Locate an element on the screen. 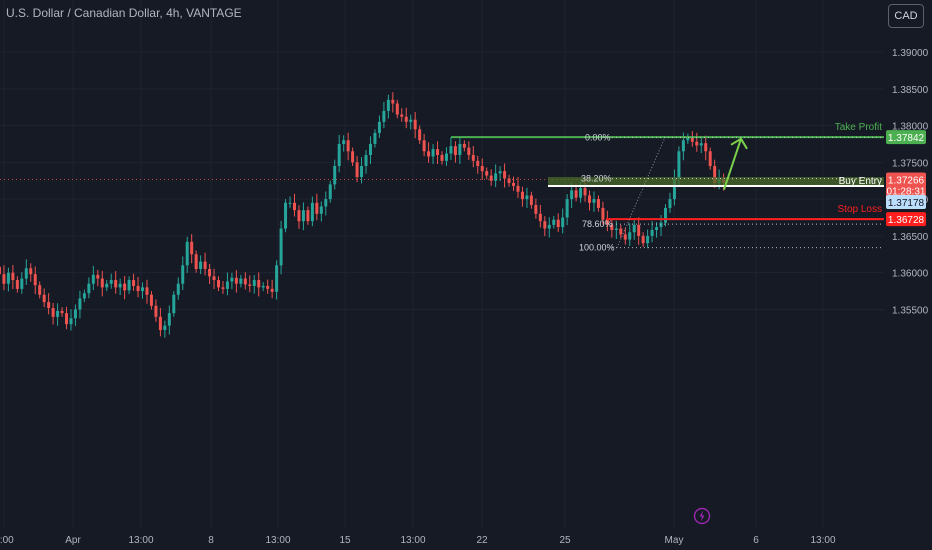 This screenshot has height=550, width=932. currency-button: CAD is located at coordinates (906, 16).